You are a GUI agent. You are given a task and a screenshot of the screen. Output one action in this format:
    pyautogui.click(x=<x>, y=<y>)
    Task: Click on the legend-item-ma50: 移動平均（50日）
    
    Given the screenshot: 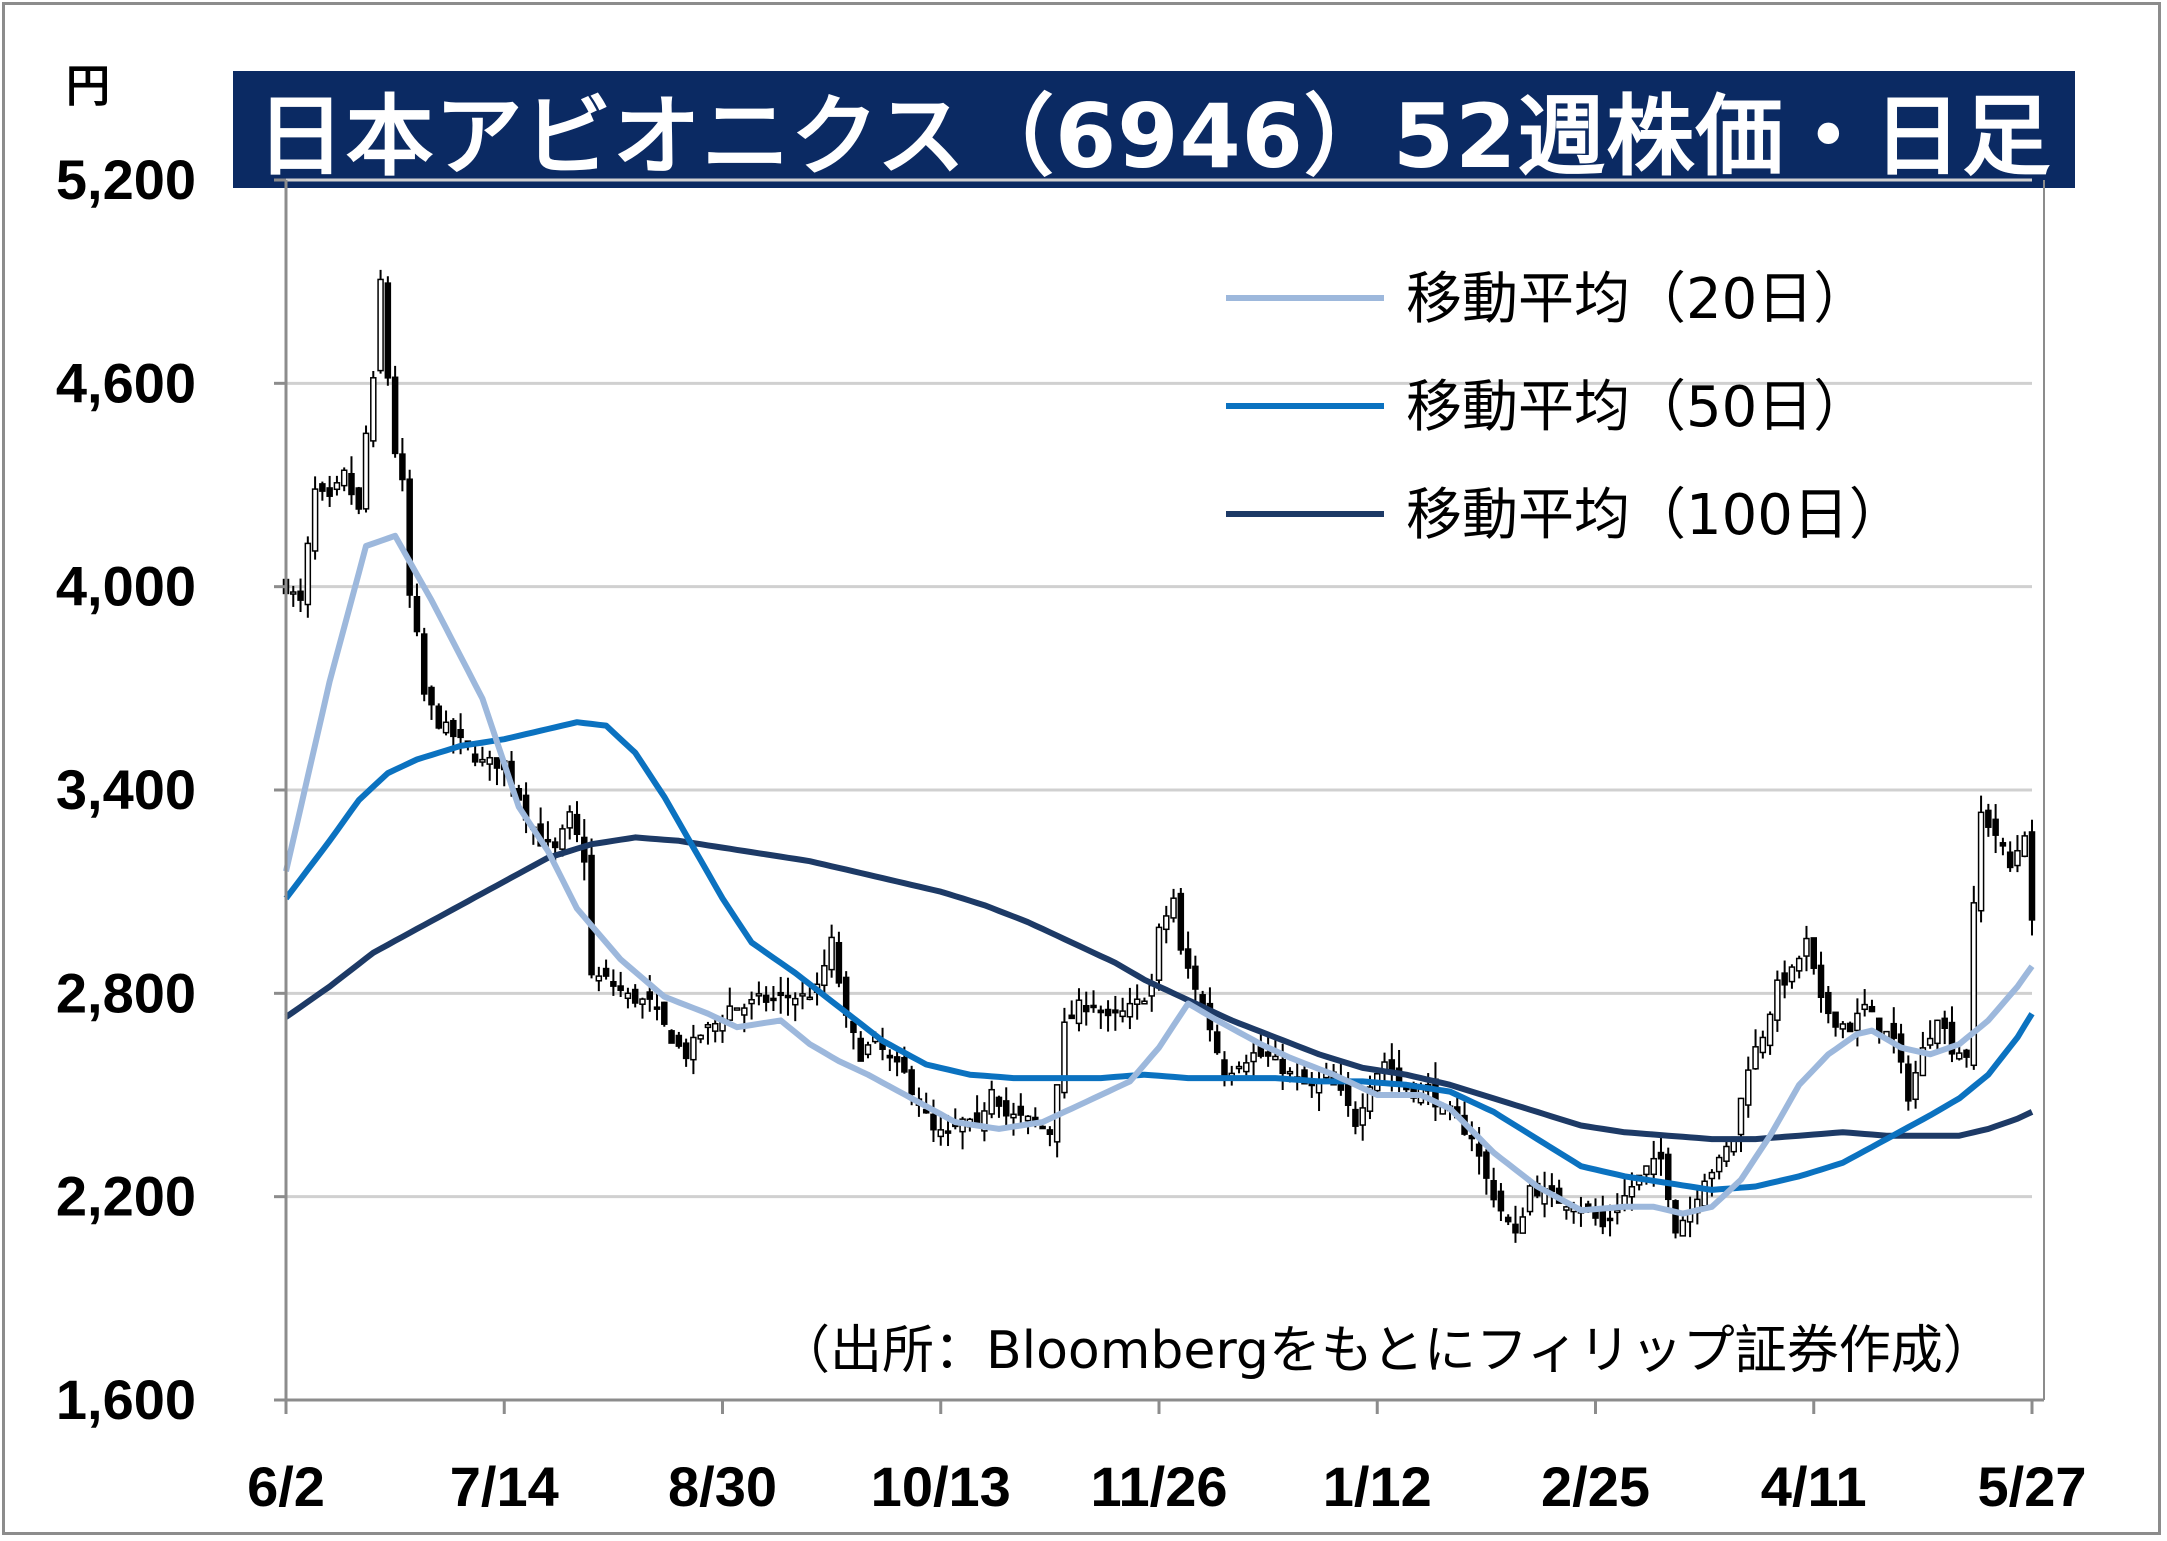 What is the action you would take?
    pyautogui.click(x=1547, y=407)
    